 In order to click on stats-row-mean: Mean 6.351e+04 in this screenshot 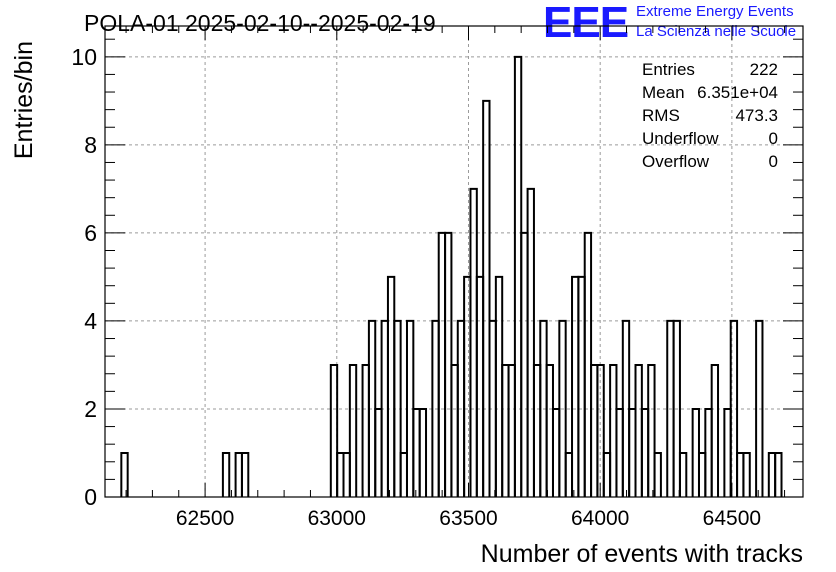, I will do `click(710, 92)`.